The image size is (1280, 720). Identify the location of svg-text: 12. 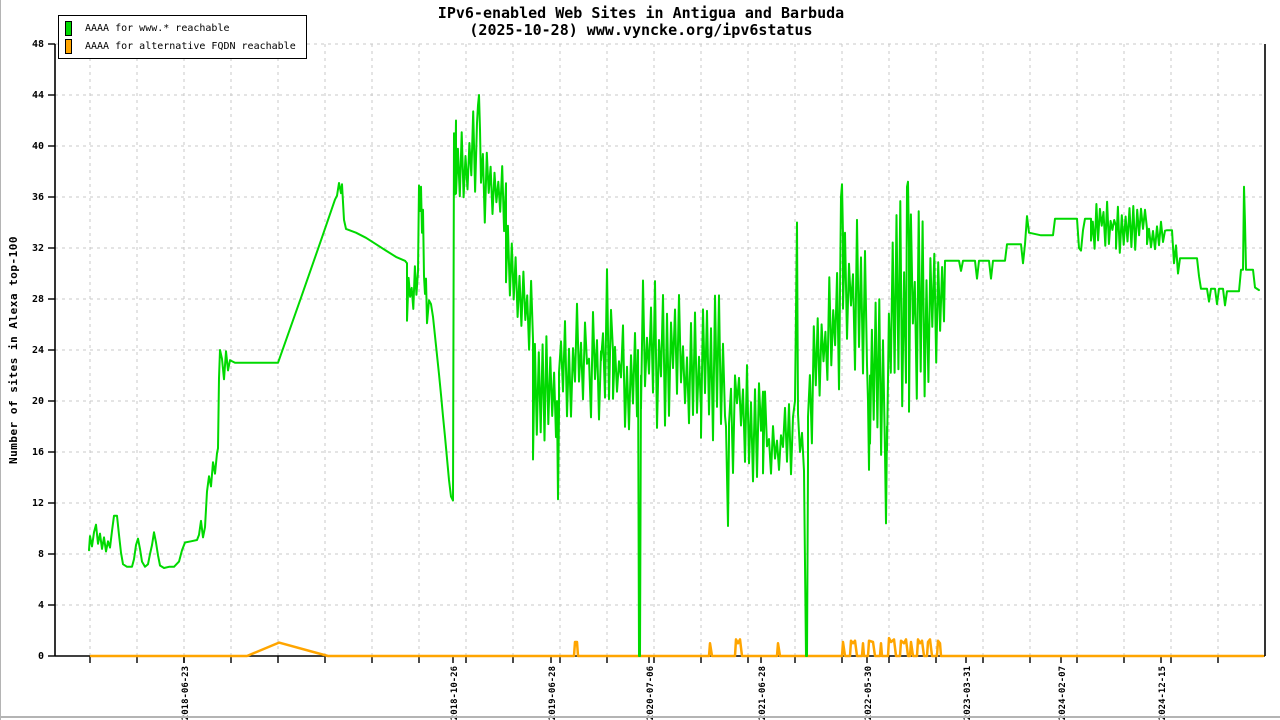
(38, 503).